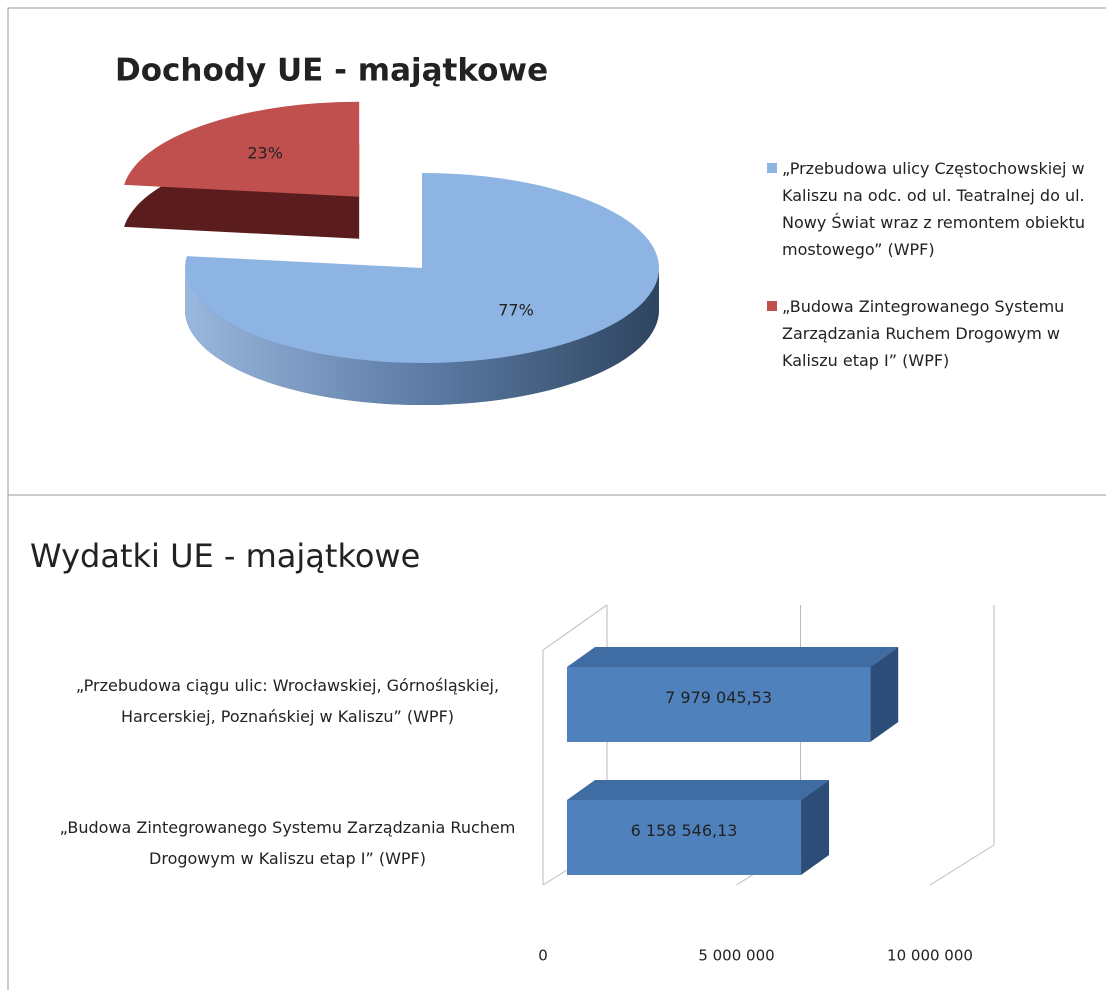  I want to click on pie-slice-side, so click(422, 336).